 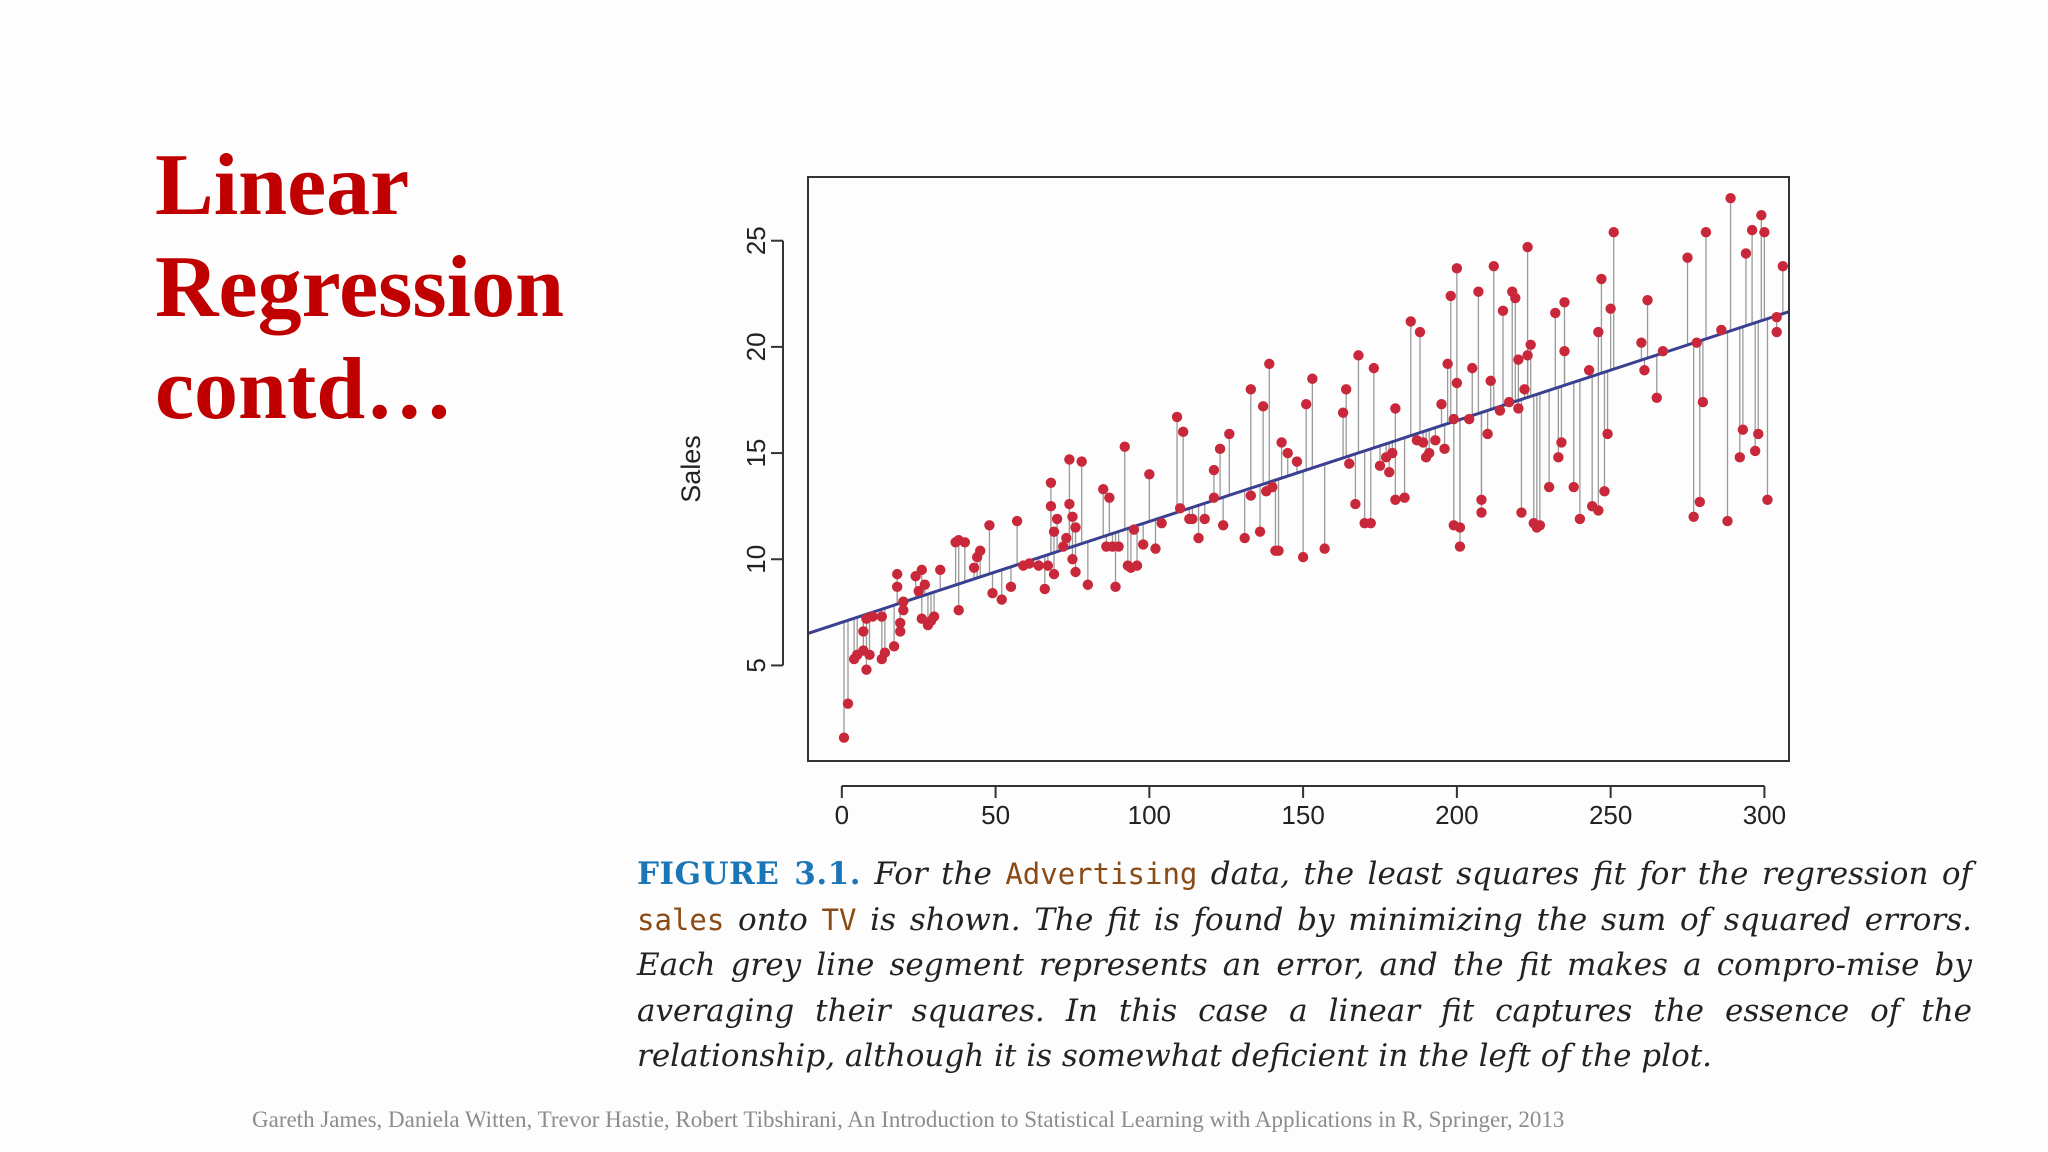 I want to click on x-tick-label: 50, so click(x=995, y=815).